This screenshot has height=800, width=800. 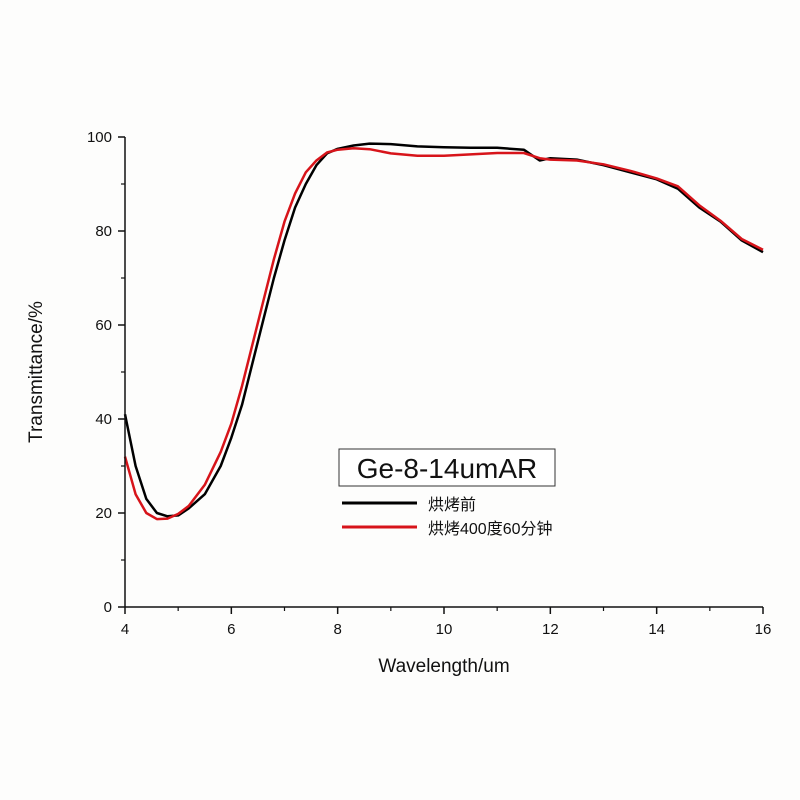 I want to click on y-tick-label: 60, so click(x=103, y=325).